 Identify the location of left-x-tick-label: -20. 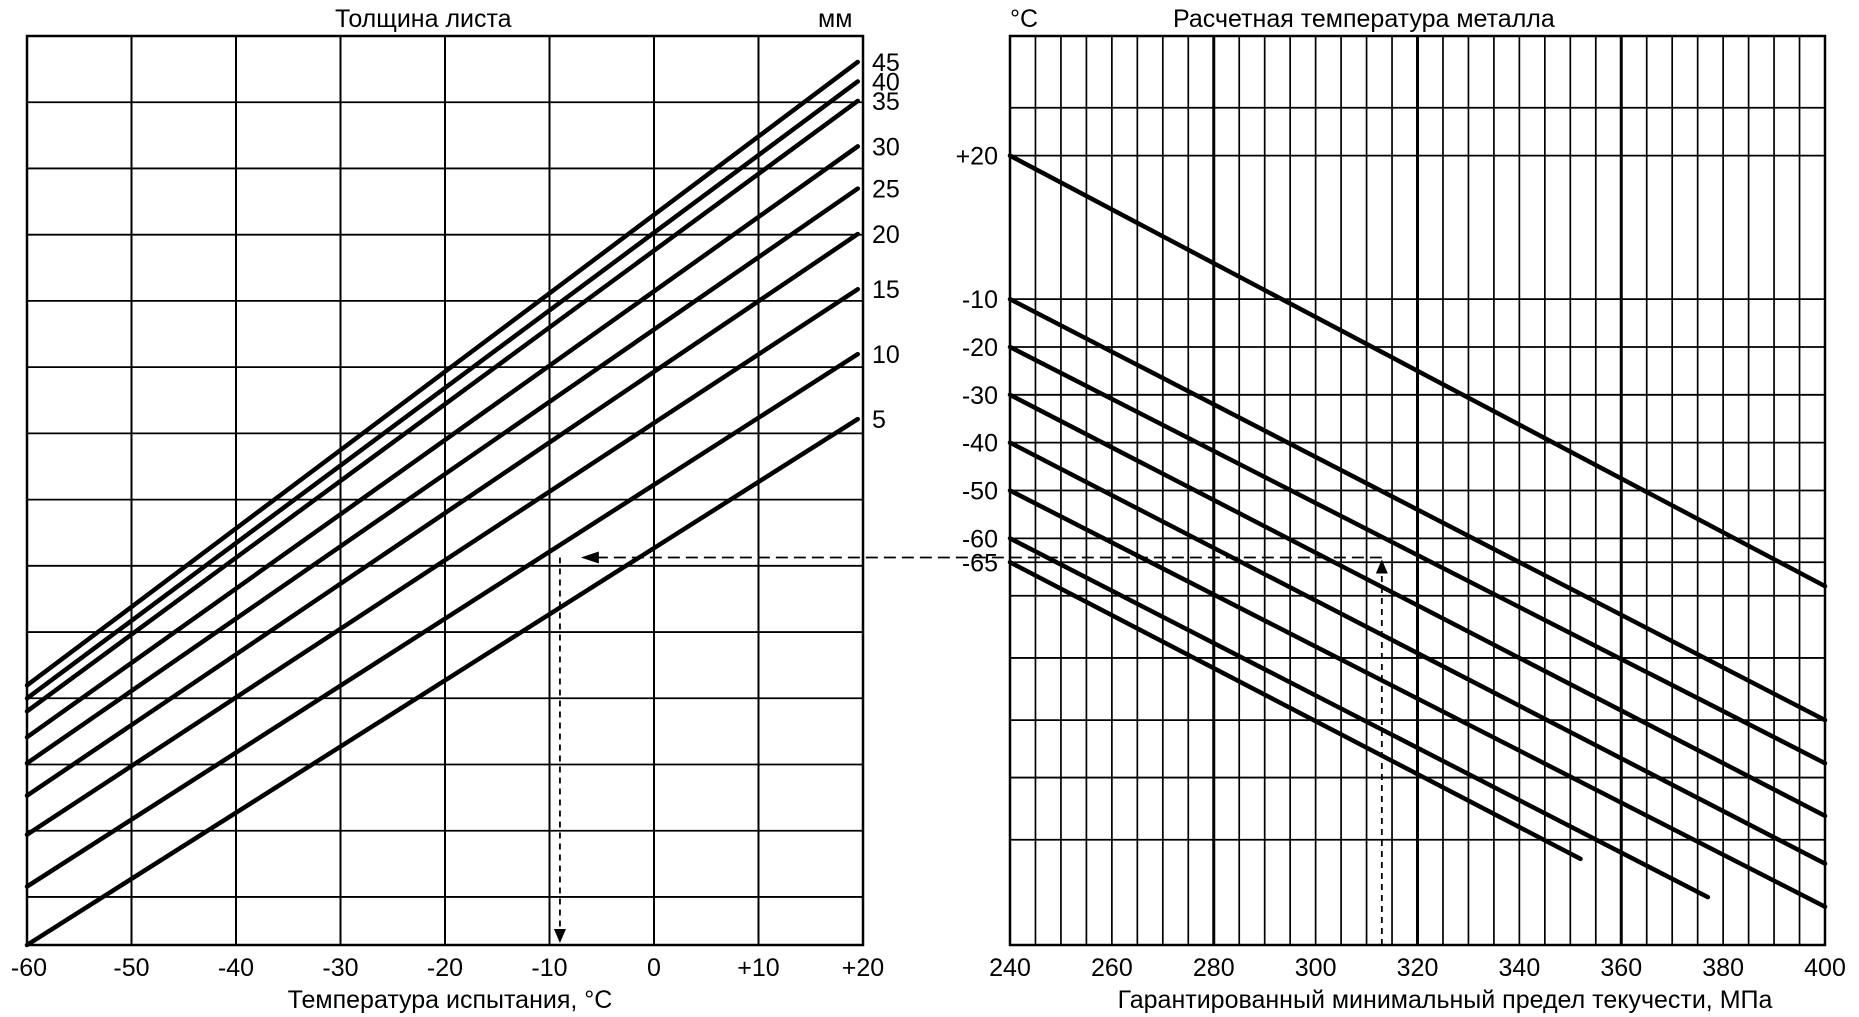
(445, 968).